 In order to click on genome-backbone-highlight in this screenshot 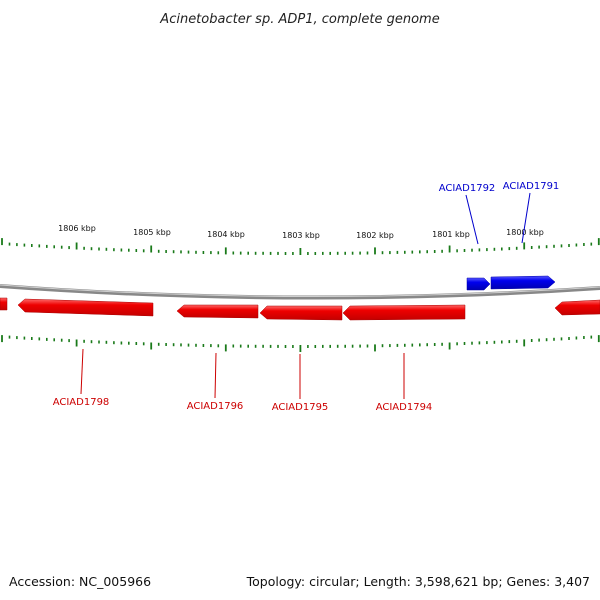, I will do `click(300, 291)`.